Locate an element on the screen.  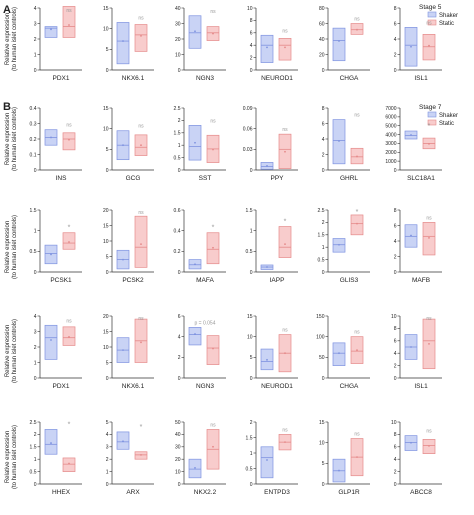
subplot-b-nkx6-1: 0 5 10 15 20 ns NKX6.1 is located at coordinates (128, 352).